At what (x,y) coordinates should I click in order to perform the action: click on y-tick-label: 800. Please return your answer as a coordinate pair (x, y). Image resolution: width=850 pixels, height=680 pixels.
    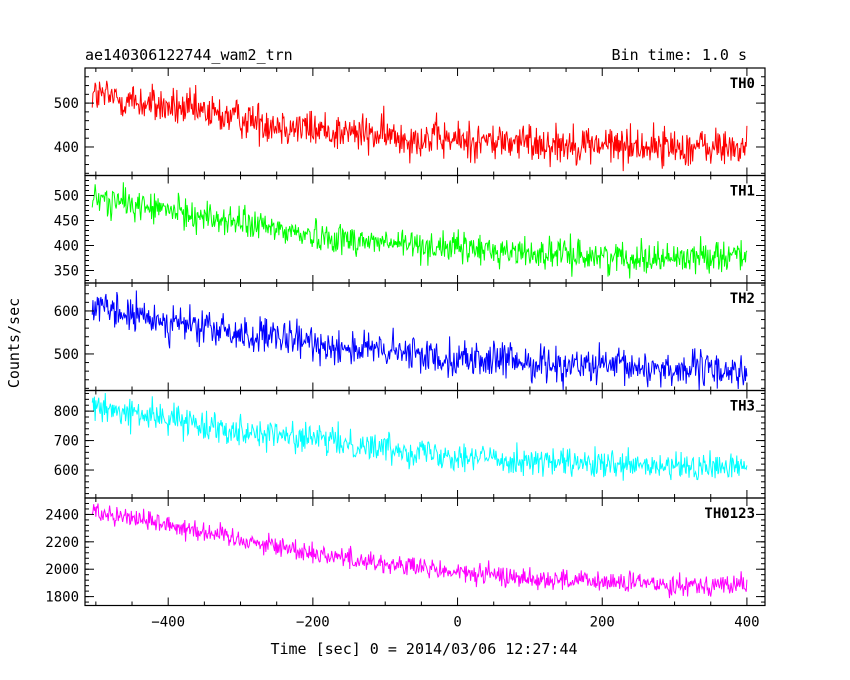
    Looking at the image, I should click on (66, 412).